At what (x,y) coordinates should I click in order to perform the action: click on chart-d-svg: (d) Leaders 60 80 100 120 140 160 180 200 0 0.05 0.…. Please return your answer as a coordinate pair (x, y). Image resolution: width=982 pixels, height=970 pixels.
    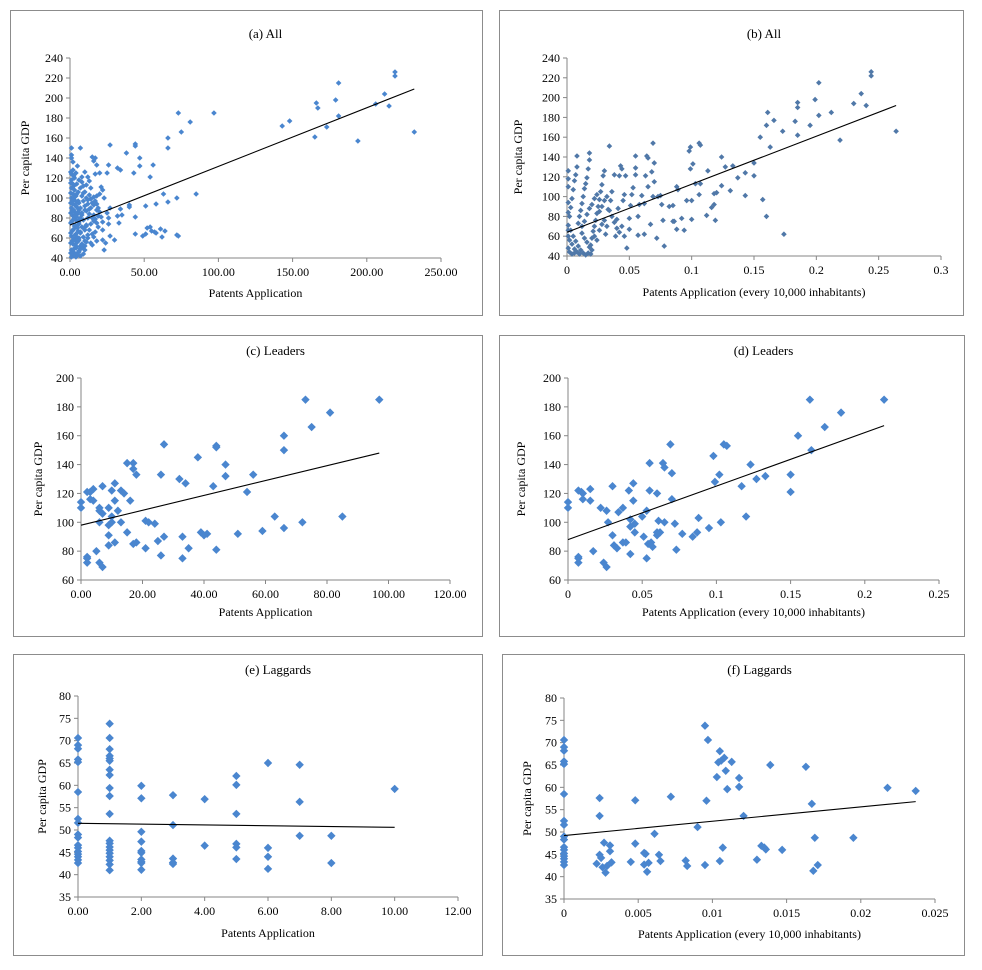
    Looking at the image, I should click on (732, 481).